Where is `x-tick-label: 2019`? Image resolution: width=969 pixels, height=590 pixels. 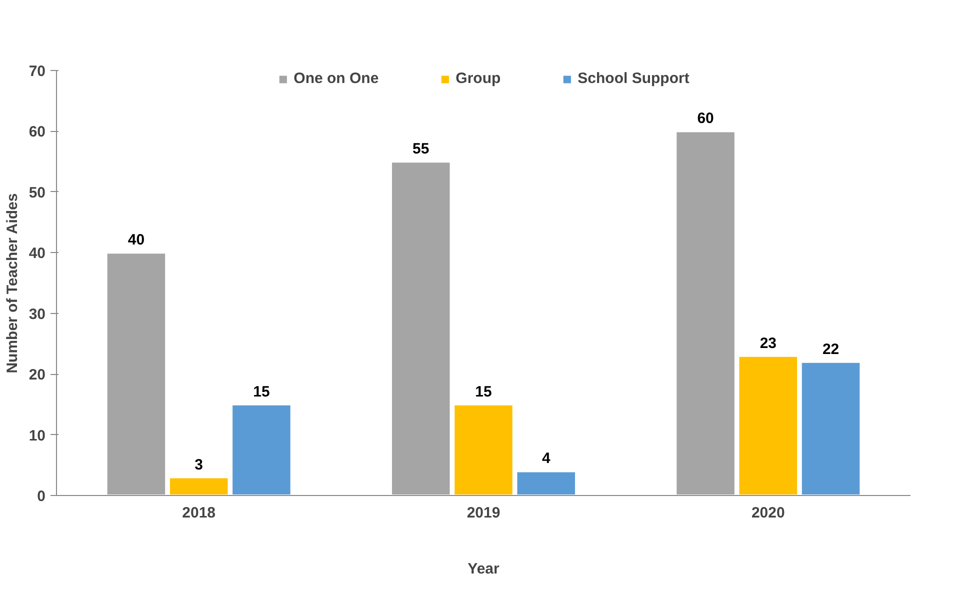 x-tick-label: 2019 is located at coordinates (483, 513).